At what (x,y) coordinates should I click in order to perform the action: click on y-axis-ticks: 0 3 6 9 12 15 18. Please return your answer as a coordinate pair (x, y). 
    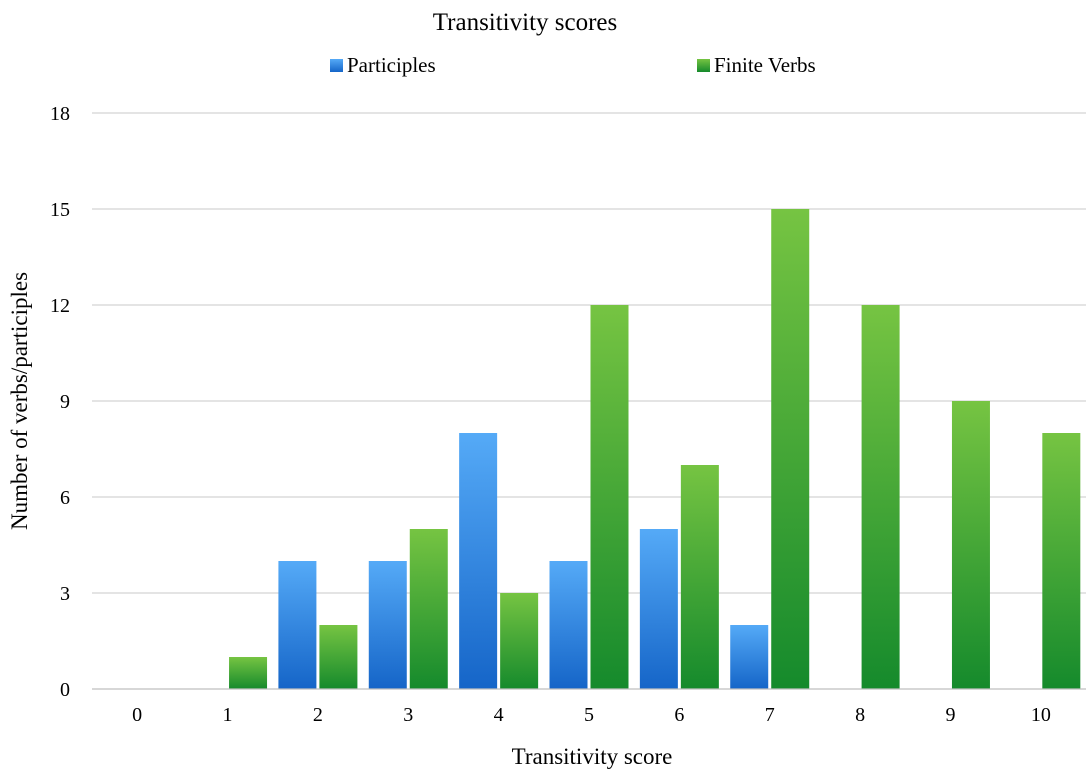
    Looking at the image, I should click on (60, 402).